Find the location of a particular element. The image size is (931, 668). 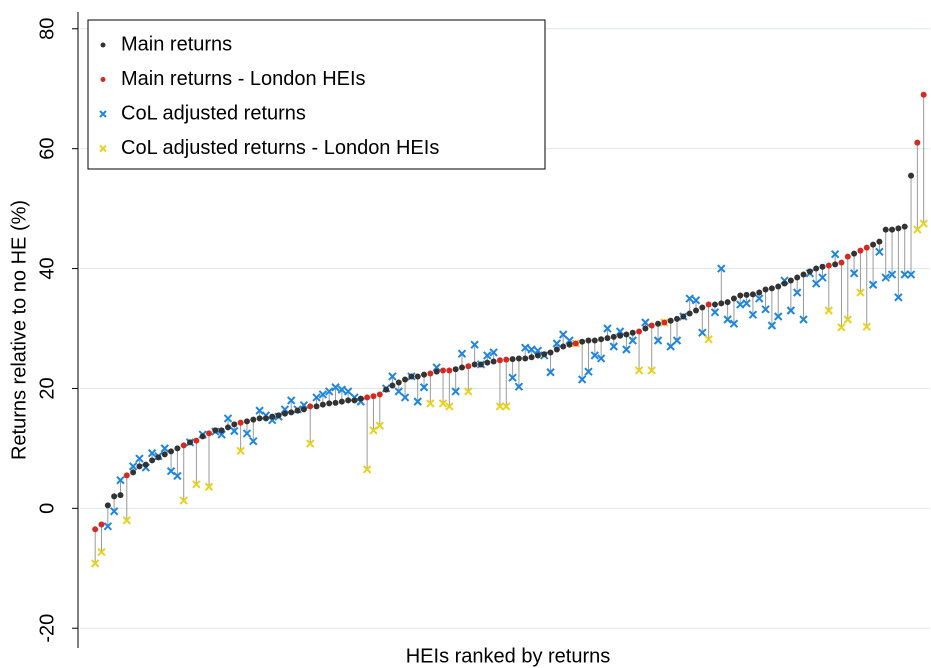

legend-box is located at coordinates (316, 94).